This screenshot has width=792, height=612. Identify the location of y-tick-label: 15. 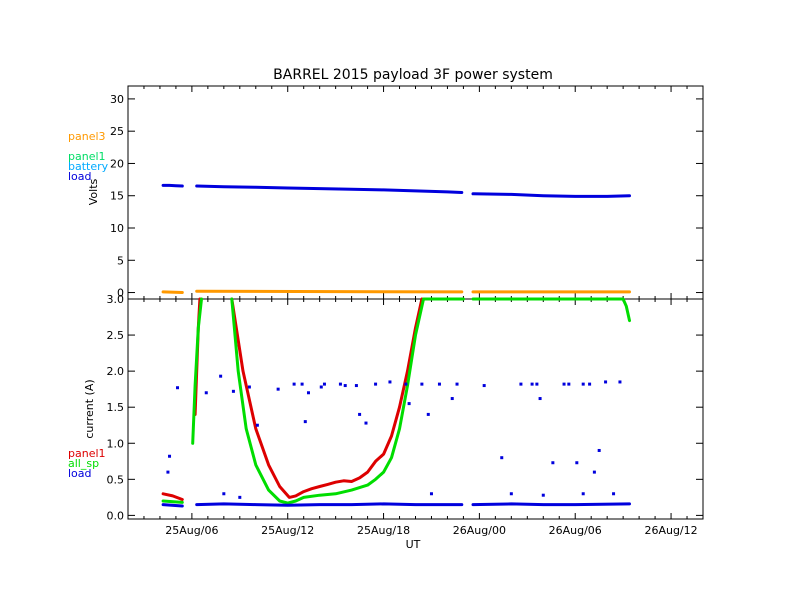
(117, 196).